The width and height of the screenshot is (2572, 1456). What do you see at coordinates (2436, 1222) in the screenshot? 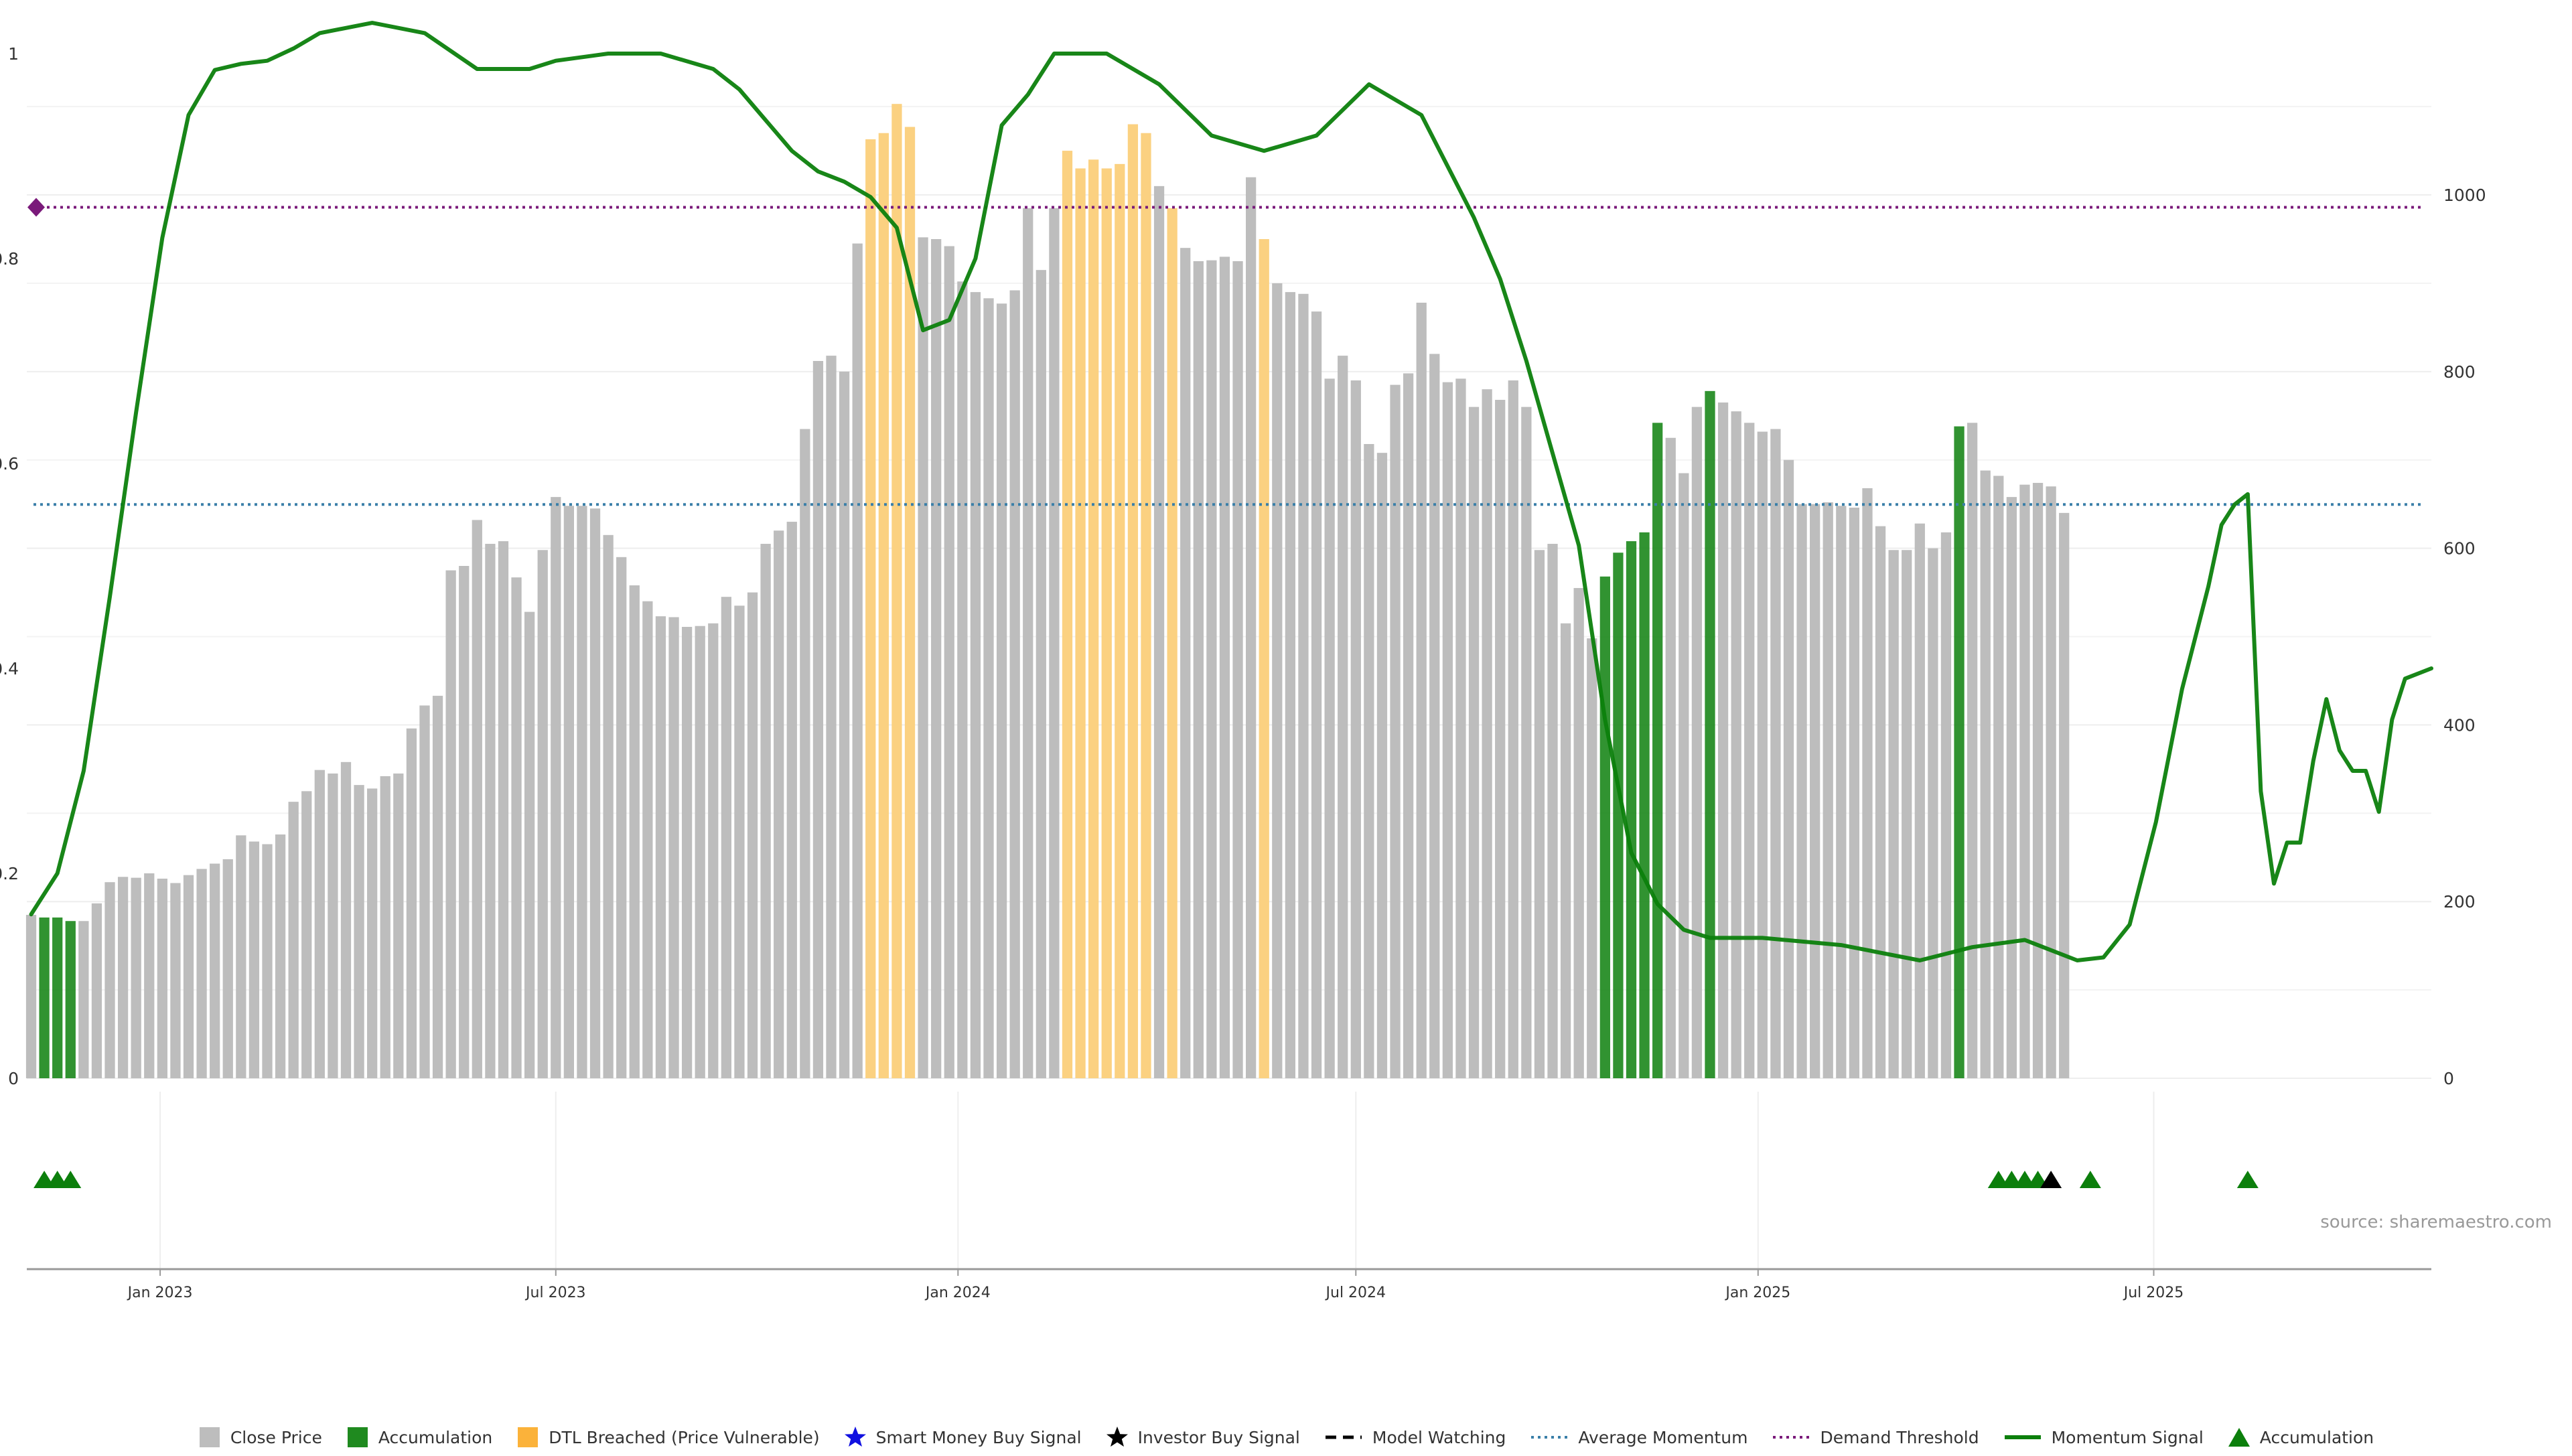
I see `source-label: source: sharemaestro.com` at bounding box center [2436, 1222].